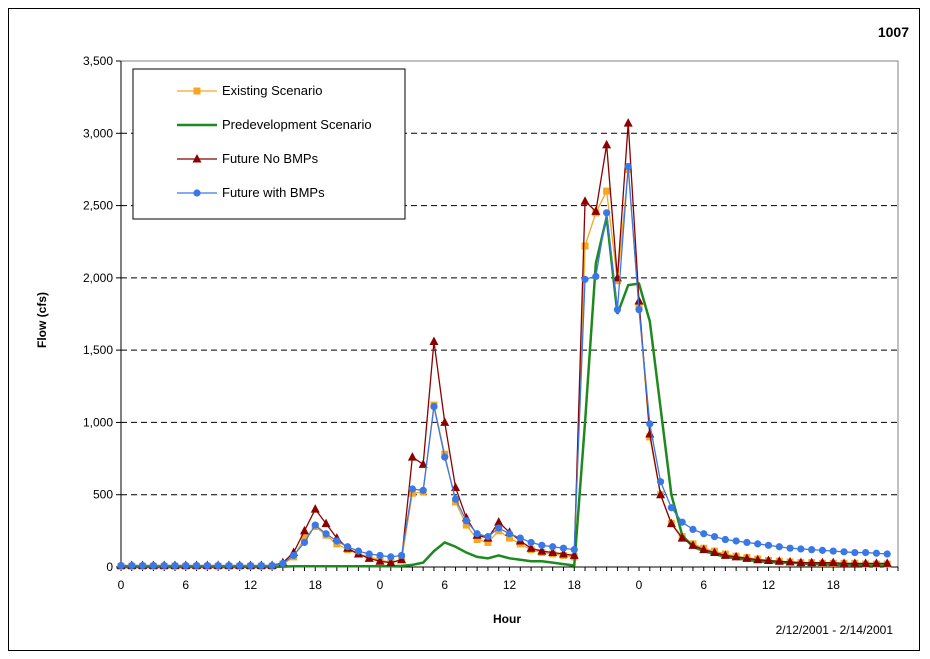 This screenshot has width=930, height=659. What do you see at coordinates (769, 585) in the screenshot?
I see `x-tick-label: 12` at bounding box center [769, 585].